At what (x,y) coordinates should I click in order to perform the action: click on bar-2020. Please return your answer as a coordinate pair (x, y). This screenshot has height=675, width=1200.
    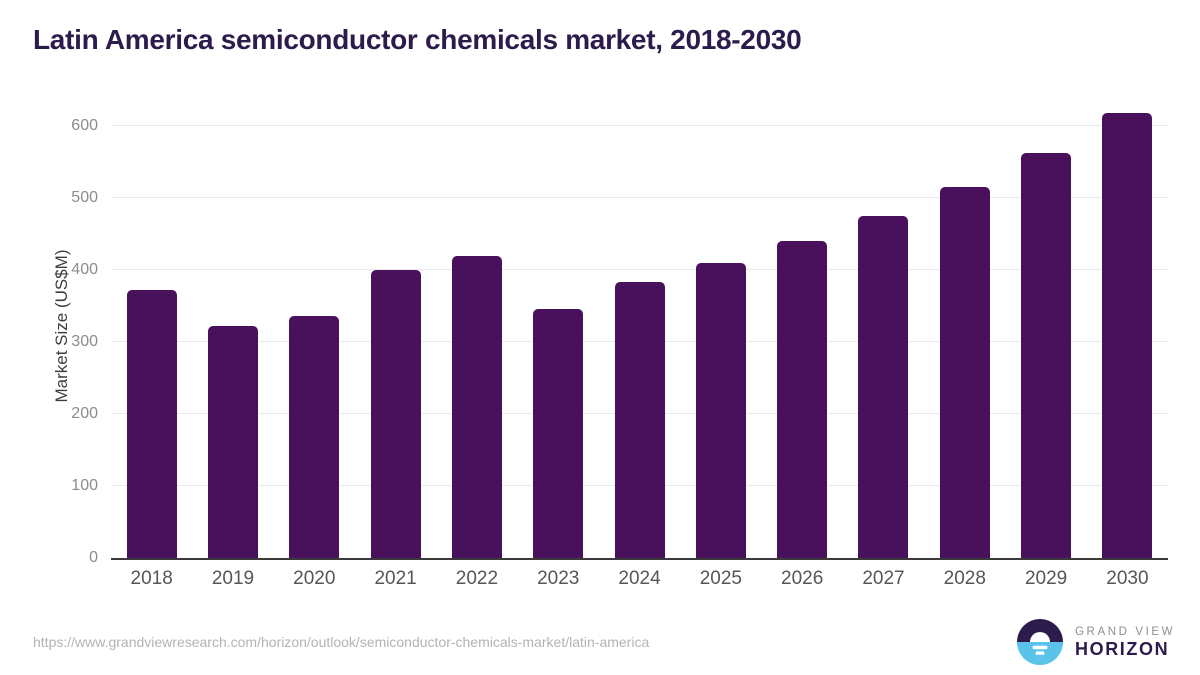
    Looking at the image, I should click on (314, 436).